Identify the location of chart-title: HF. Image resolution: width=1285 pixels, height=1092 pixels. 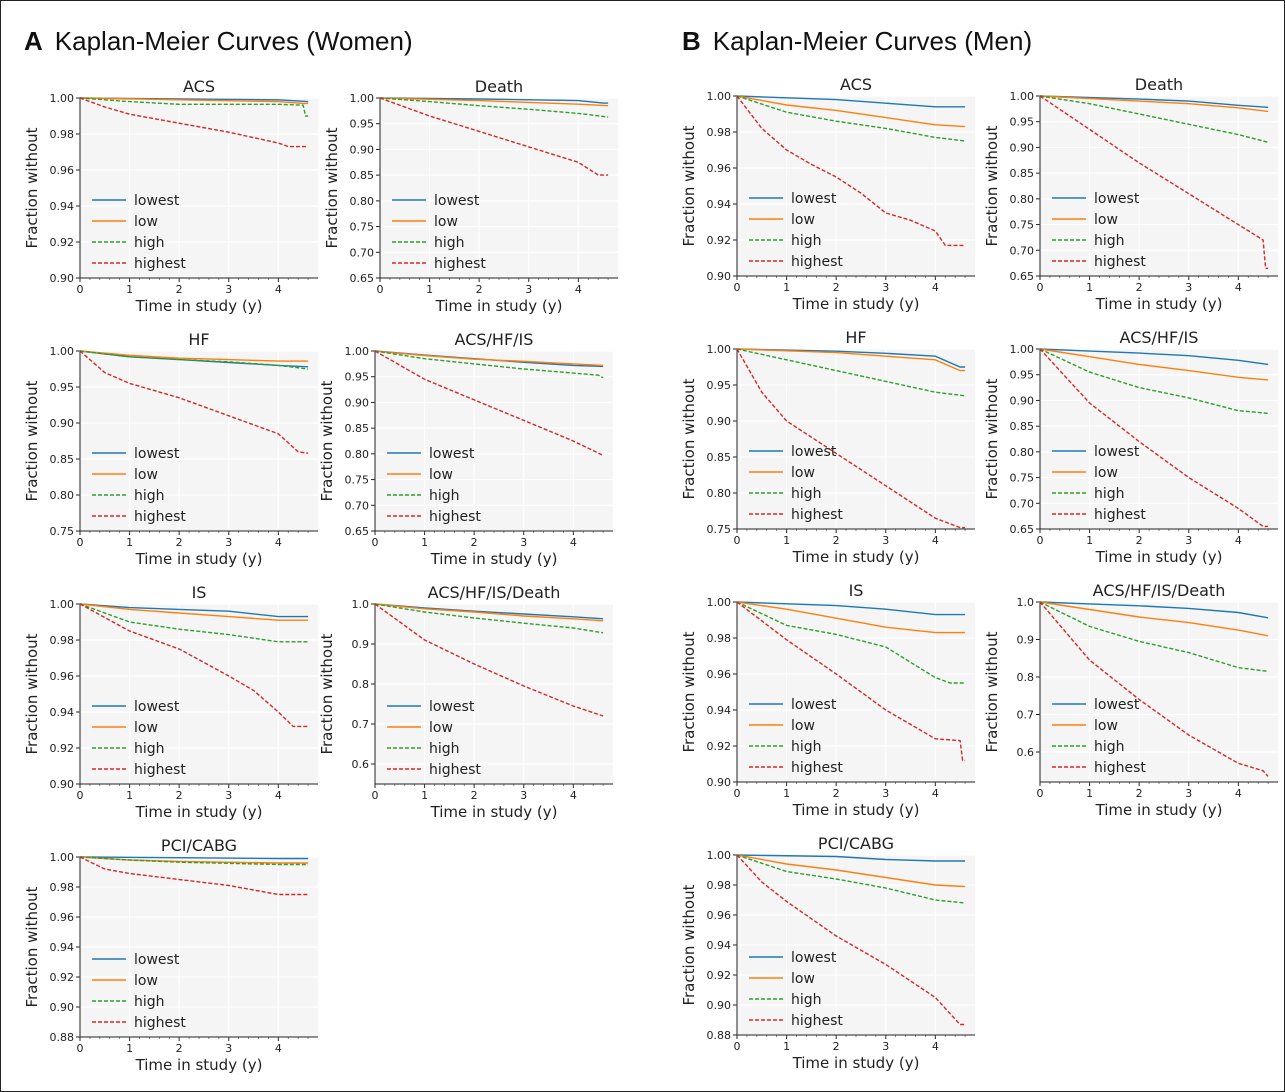
(855, 337).